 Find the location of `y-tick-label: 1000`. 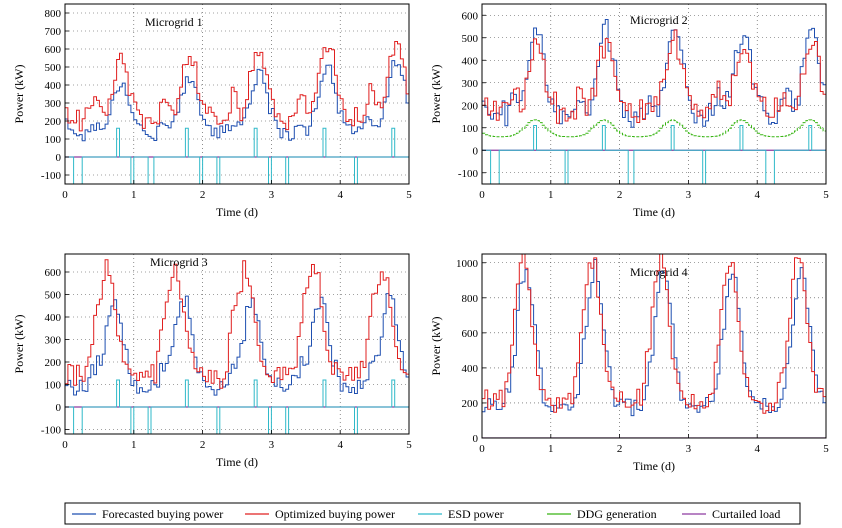

y-tick-label: 1000 is located at coordinates (467, 264).